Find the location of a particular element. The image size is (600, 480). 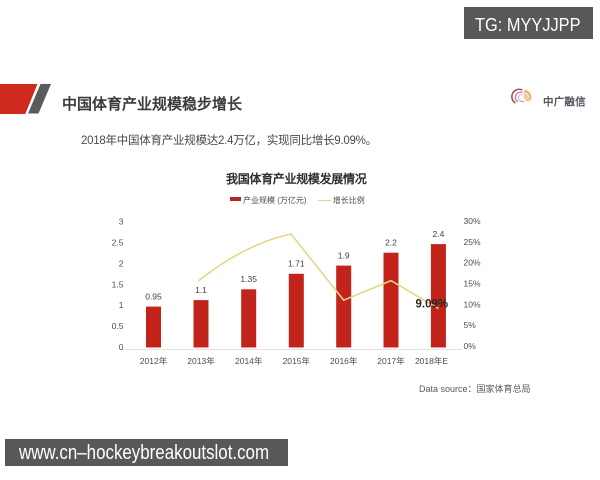

svg-text: 3 is located at coordinates (121, 222).